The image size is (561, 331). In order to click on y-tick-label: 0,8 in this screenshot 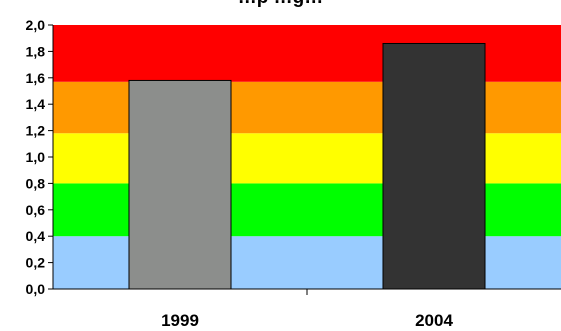, I will do `click(36, 183)`.